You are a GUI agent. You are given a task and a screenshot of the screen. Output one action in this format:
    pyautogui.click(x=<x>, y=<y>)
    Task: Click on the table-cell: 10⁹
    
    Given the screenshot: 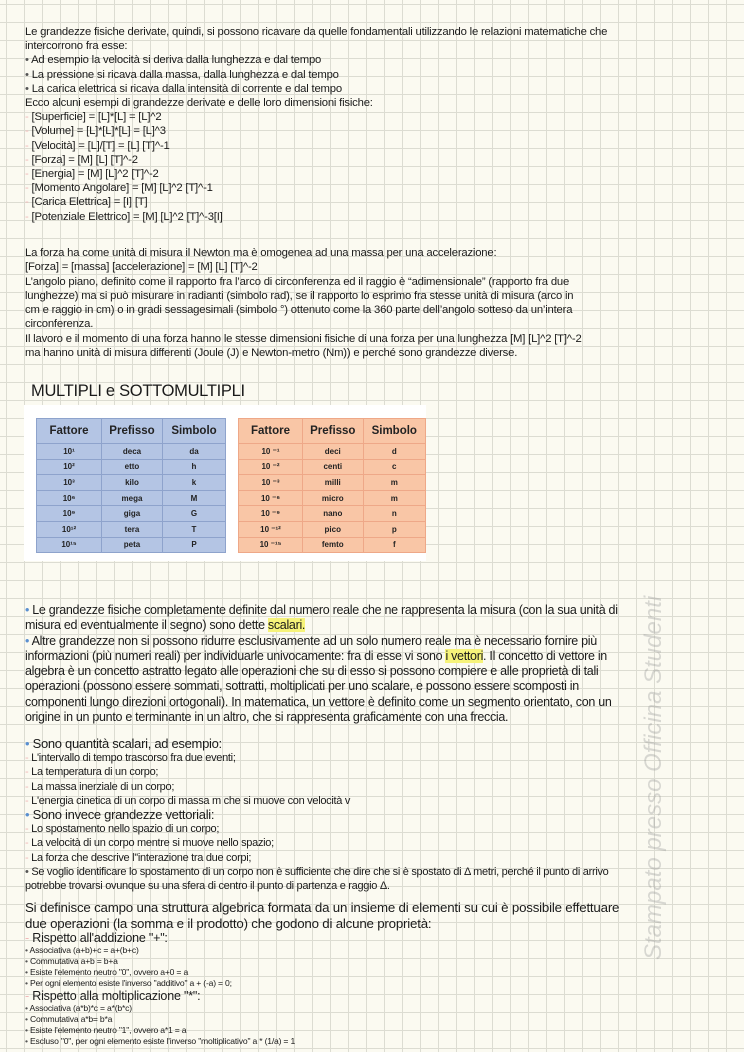 What is the action you would take?
    pyautogui.click(x=69, y=513)
    